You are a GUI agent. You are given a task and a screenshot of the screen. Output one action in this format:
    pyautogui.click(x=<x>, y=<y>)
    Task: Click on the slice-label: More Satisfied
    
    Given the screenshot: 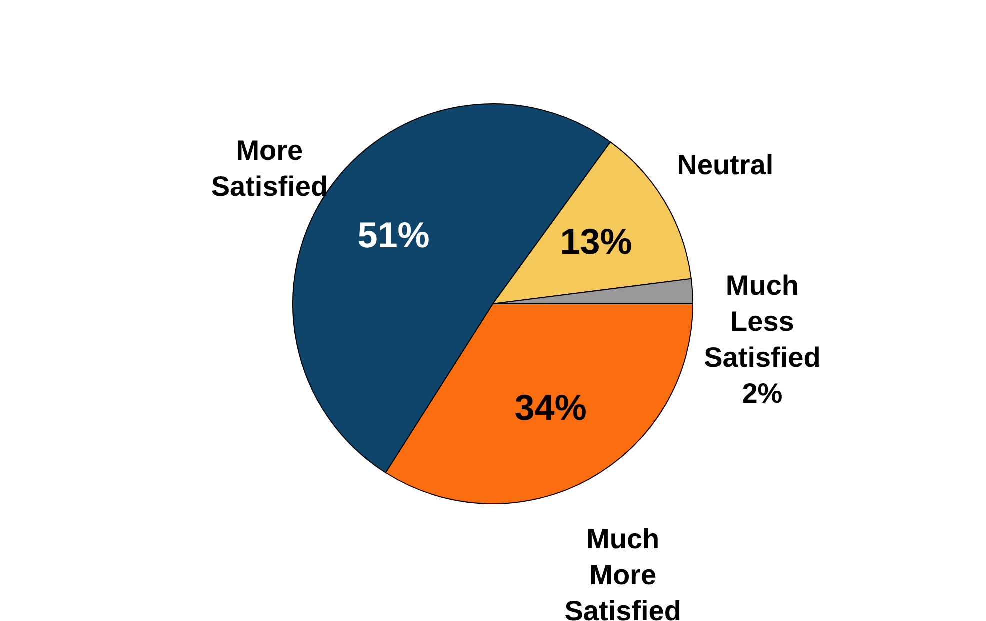 What is the action you would take?
    pyautogui.click(x=269, y=168)
    